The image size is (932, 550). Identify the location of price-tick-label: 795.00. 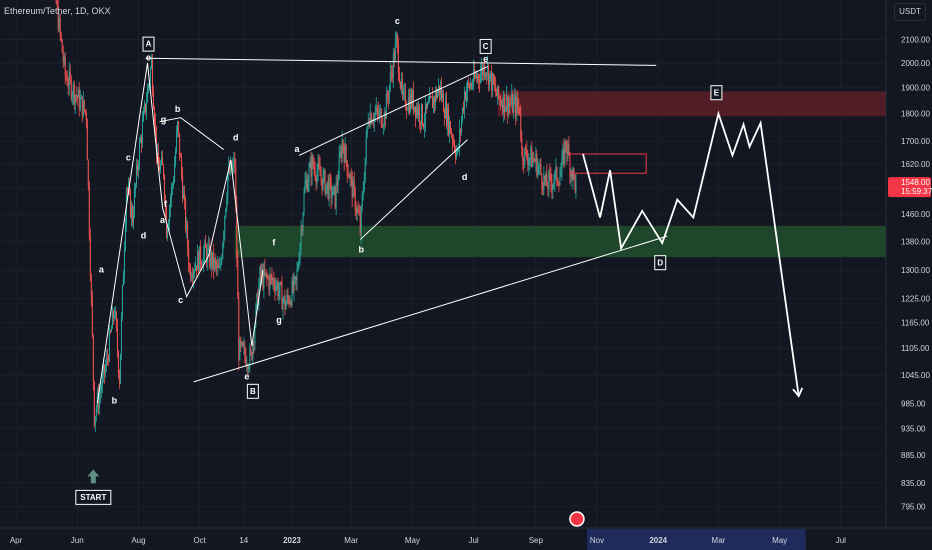
(913, 506).